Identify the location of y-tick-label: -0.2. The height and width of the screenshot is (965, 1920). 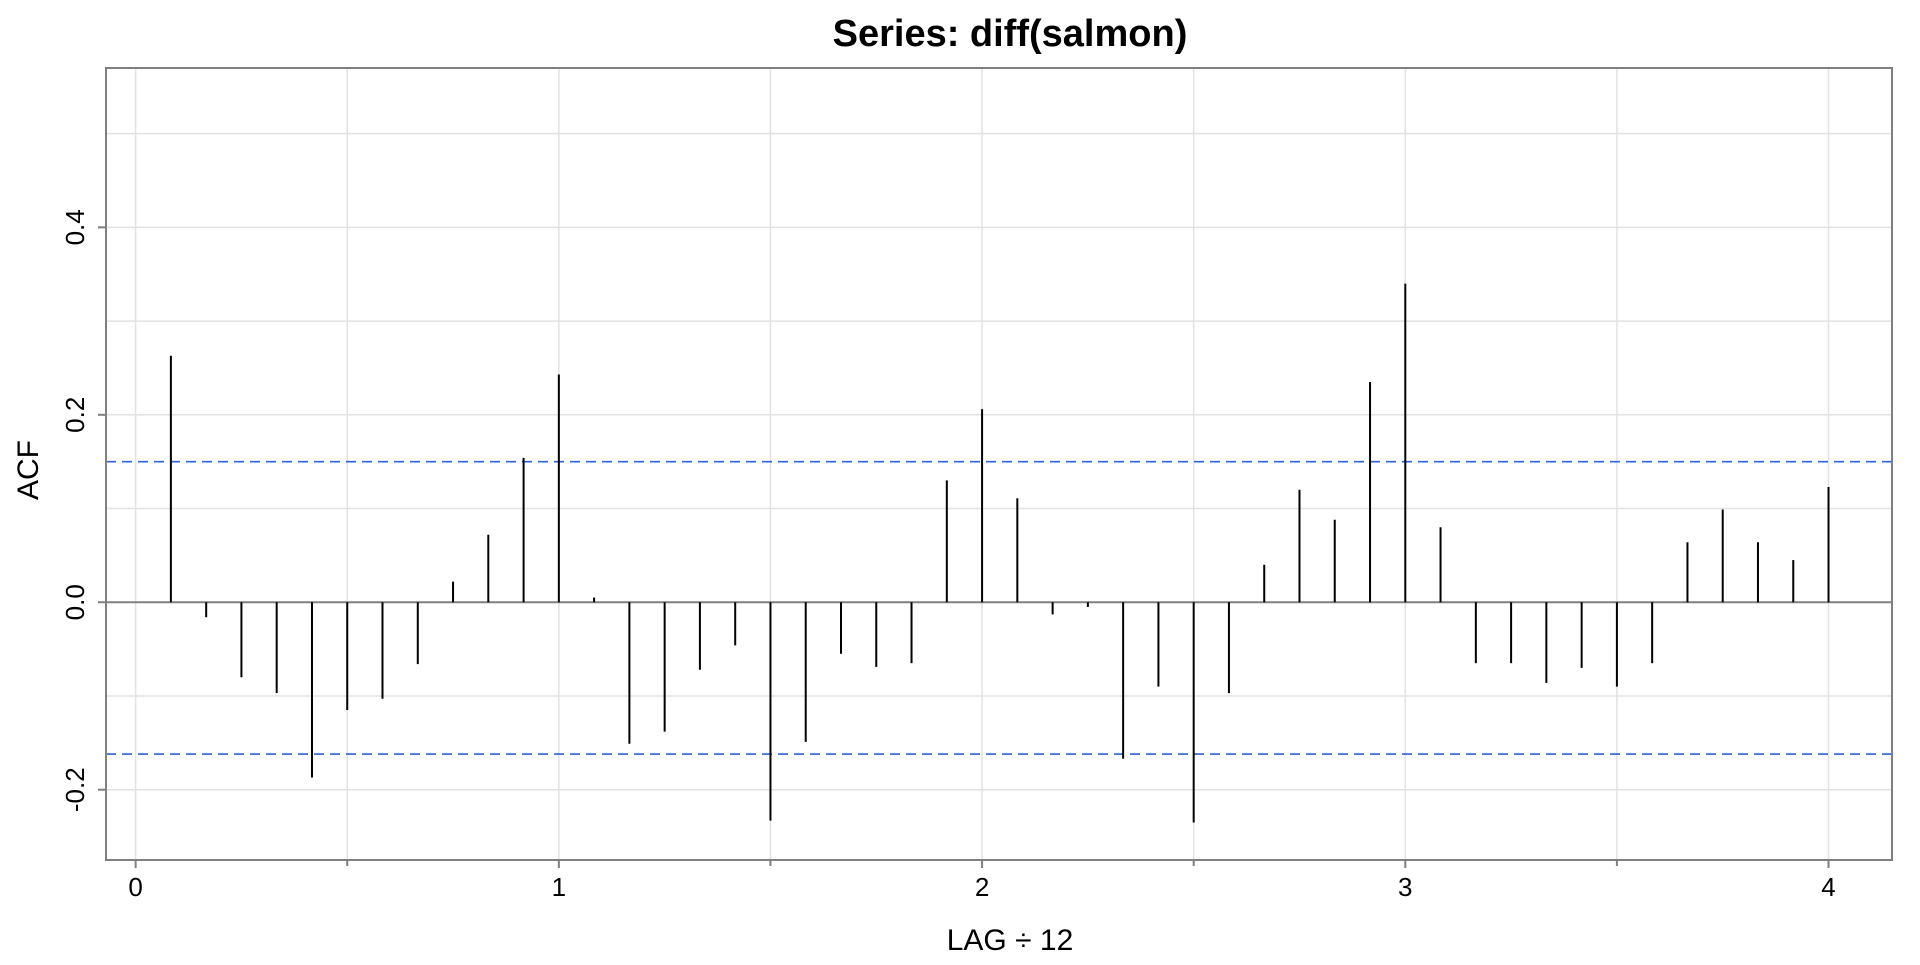
(75, 789).